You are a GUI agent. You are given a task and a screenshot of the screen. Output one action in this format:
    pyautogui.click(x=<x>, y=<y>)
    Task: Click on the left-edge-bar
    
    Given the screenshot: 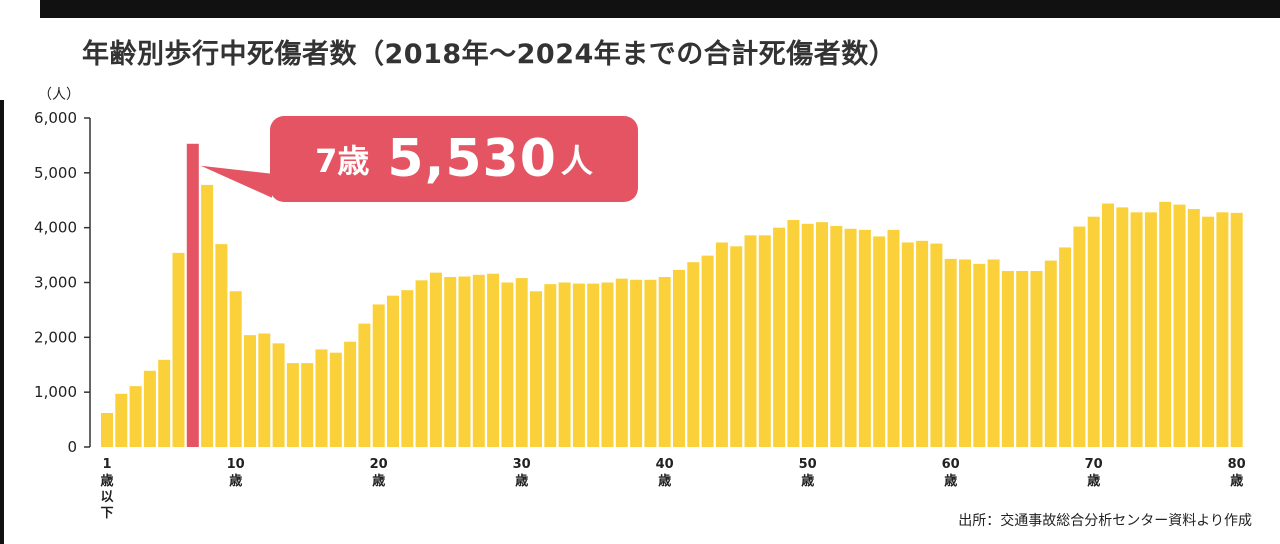 What is the action you would take?
    pyautogui.click(x=2, y=322)
    